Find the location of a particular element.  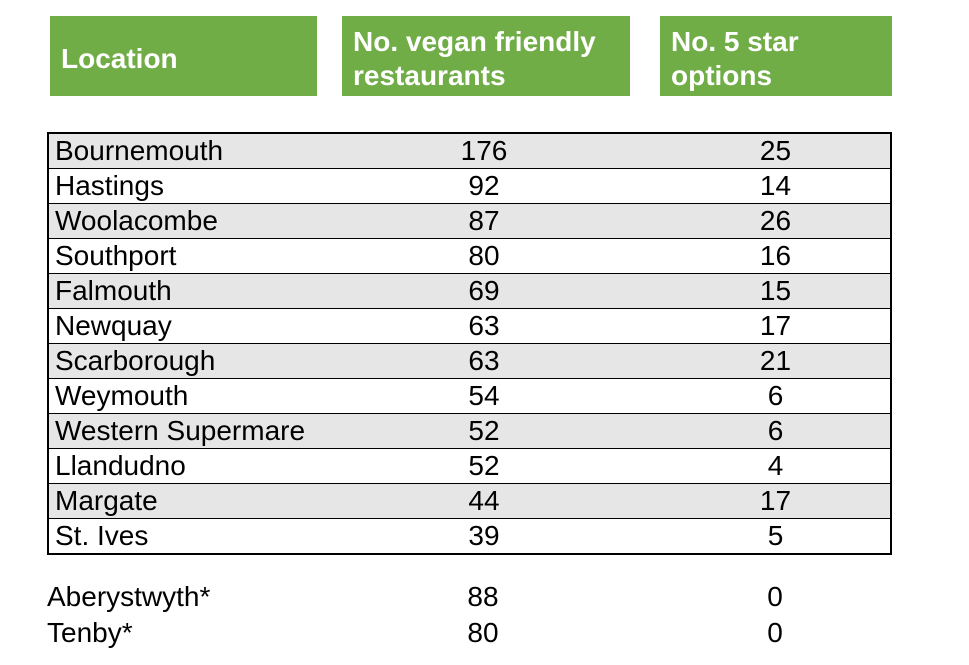

vegan-count-cell: 54 is located at coordinates (484, 396).